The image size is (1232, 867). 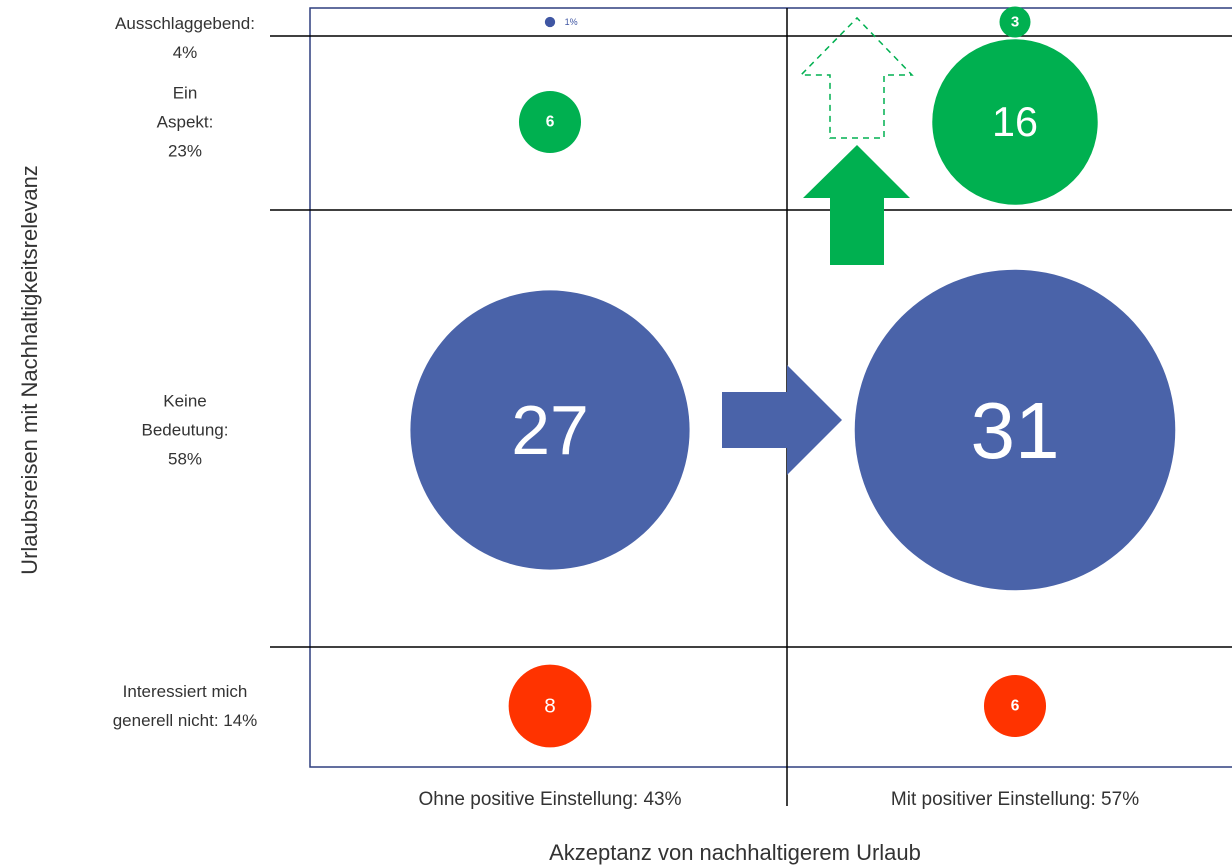 I want to click on column-label: Mit positiver Einstellung: 57%, so click(x=1015, y=799).